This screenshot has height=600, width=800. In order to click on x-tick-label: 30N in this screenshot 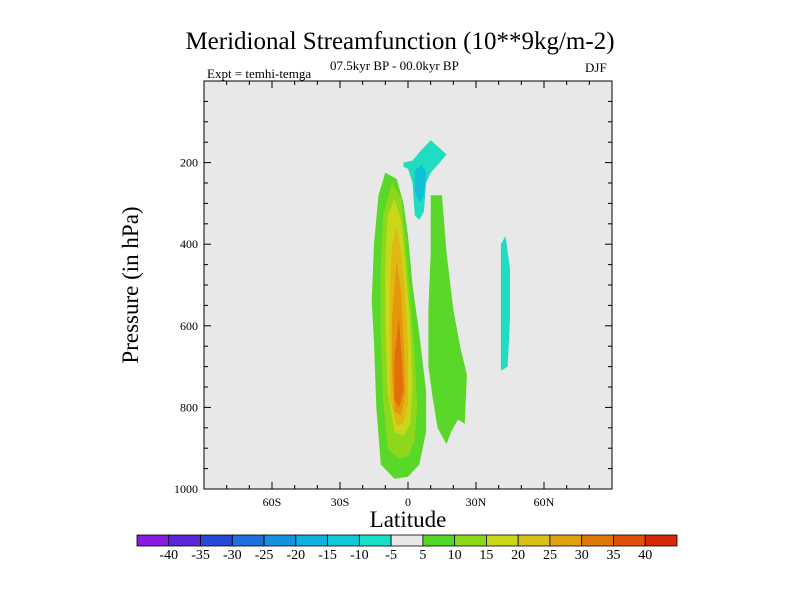, I will do `click(476, 502)`.